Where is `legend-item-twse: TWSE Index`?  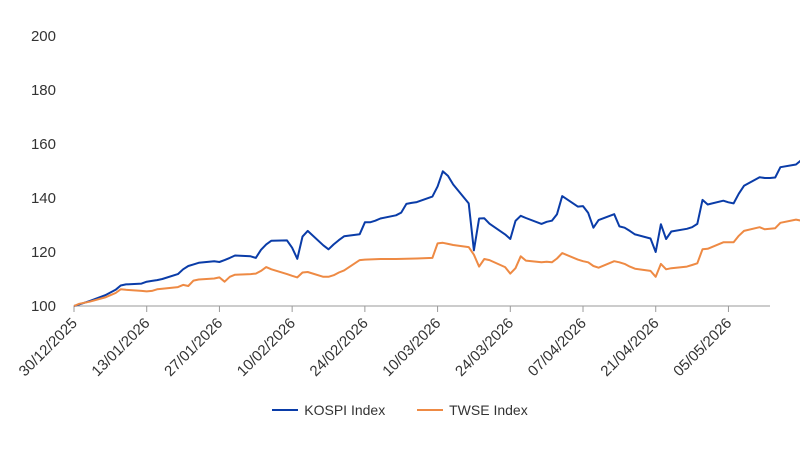 legend-item-twse: TWSE Index is located at coordinates (472, 410).